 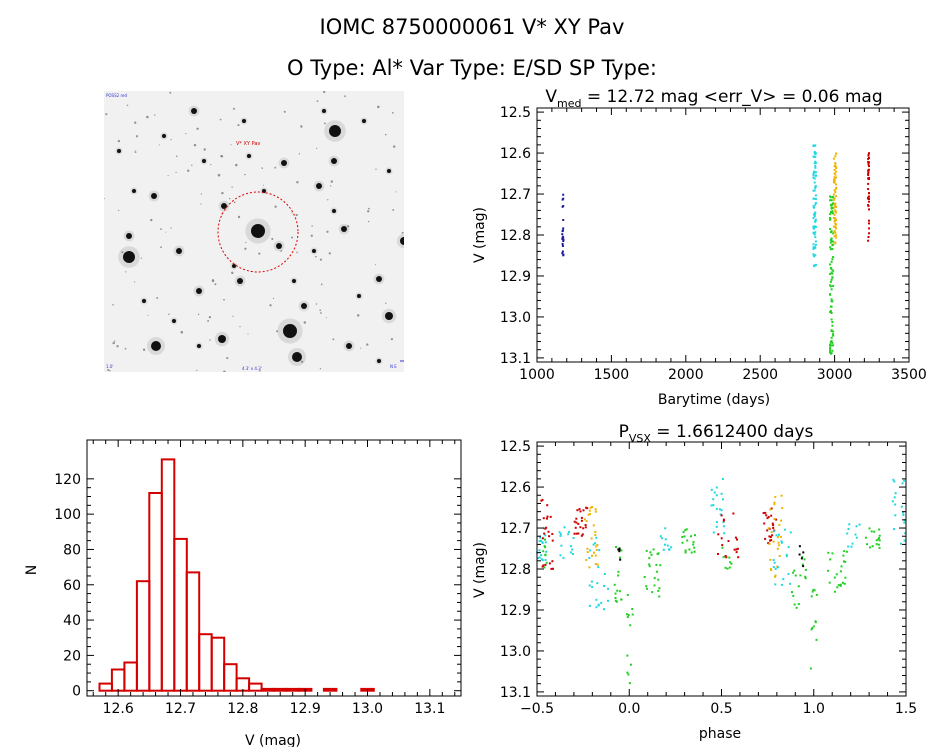 I want to click on x-tick-label: 1500, so click(x=612, y=375).